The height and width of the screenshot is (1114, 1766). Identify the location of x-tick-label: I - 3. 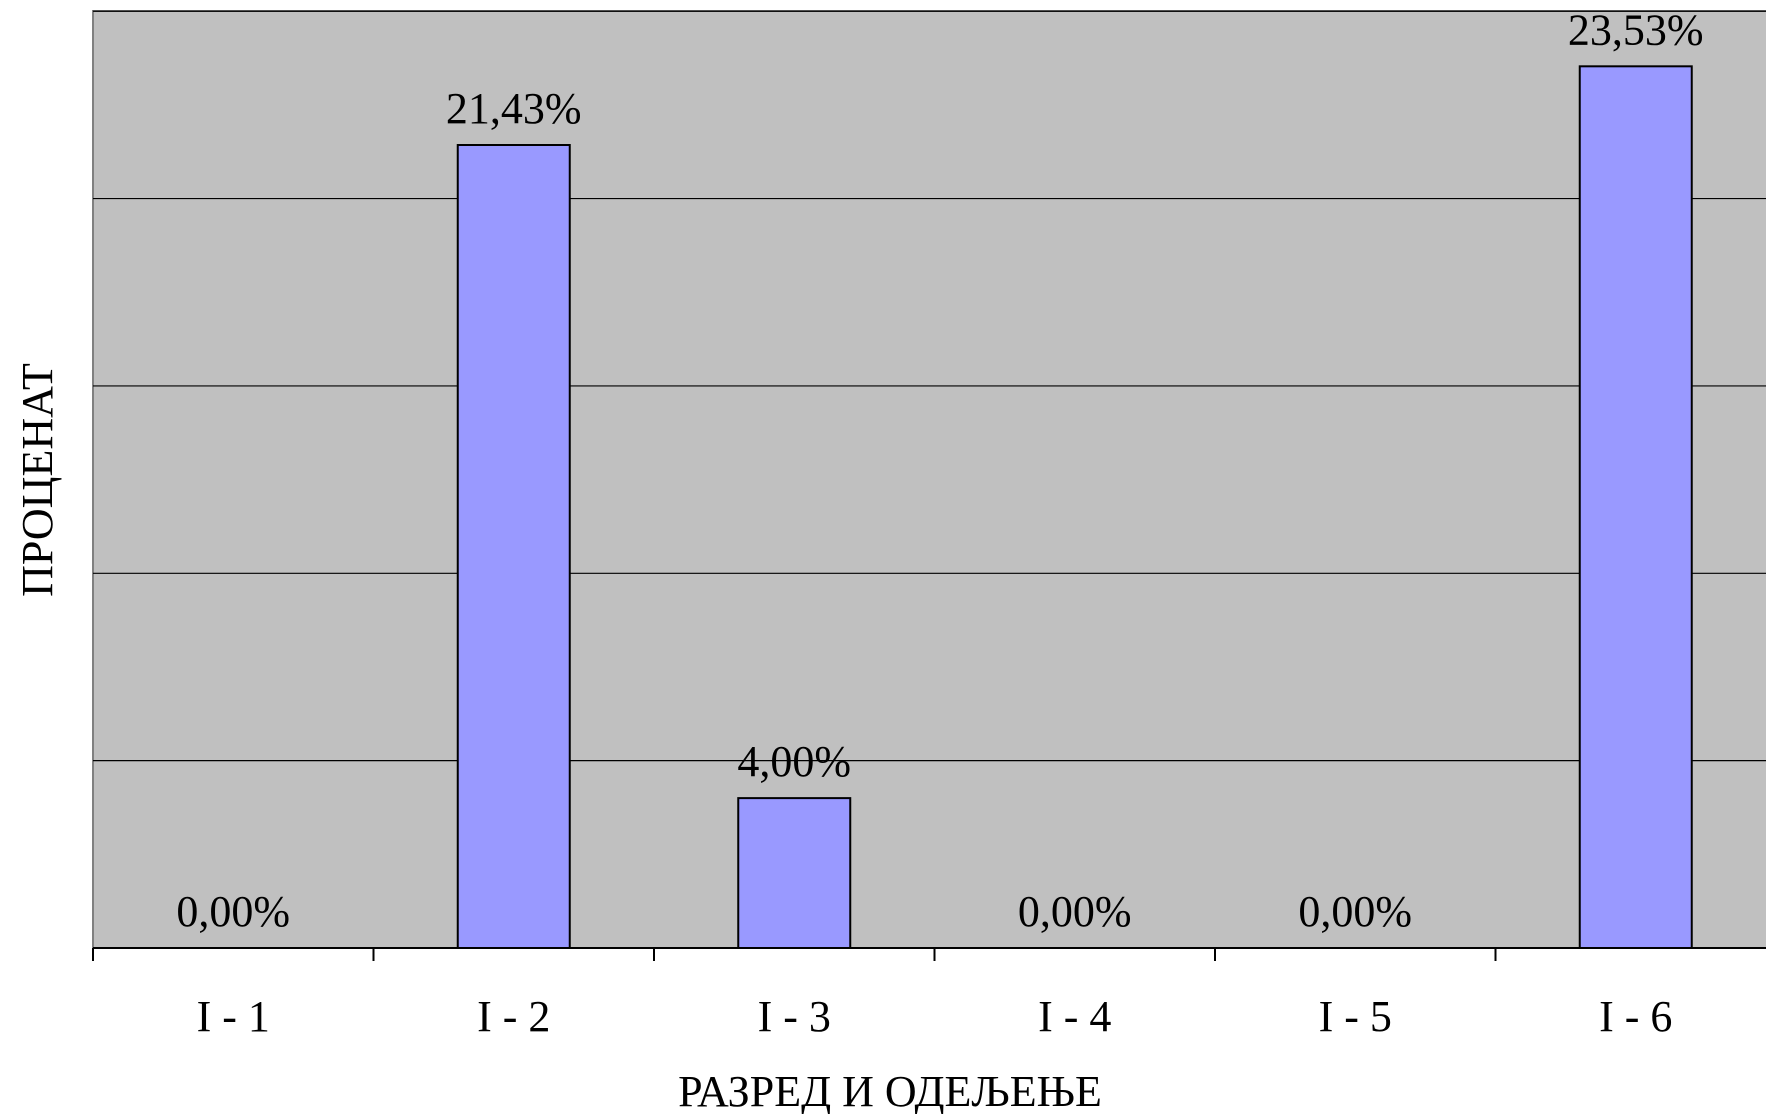
(794, 1016).